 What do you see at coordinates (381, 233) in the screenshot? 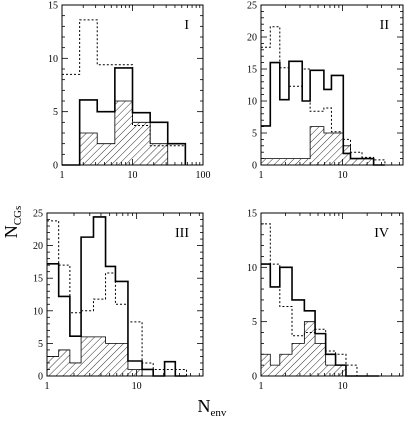
I see `panel-label: IV` at bounding box center [381, 233].